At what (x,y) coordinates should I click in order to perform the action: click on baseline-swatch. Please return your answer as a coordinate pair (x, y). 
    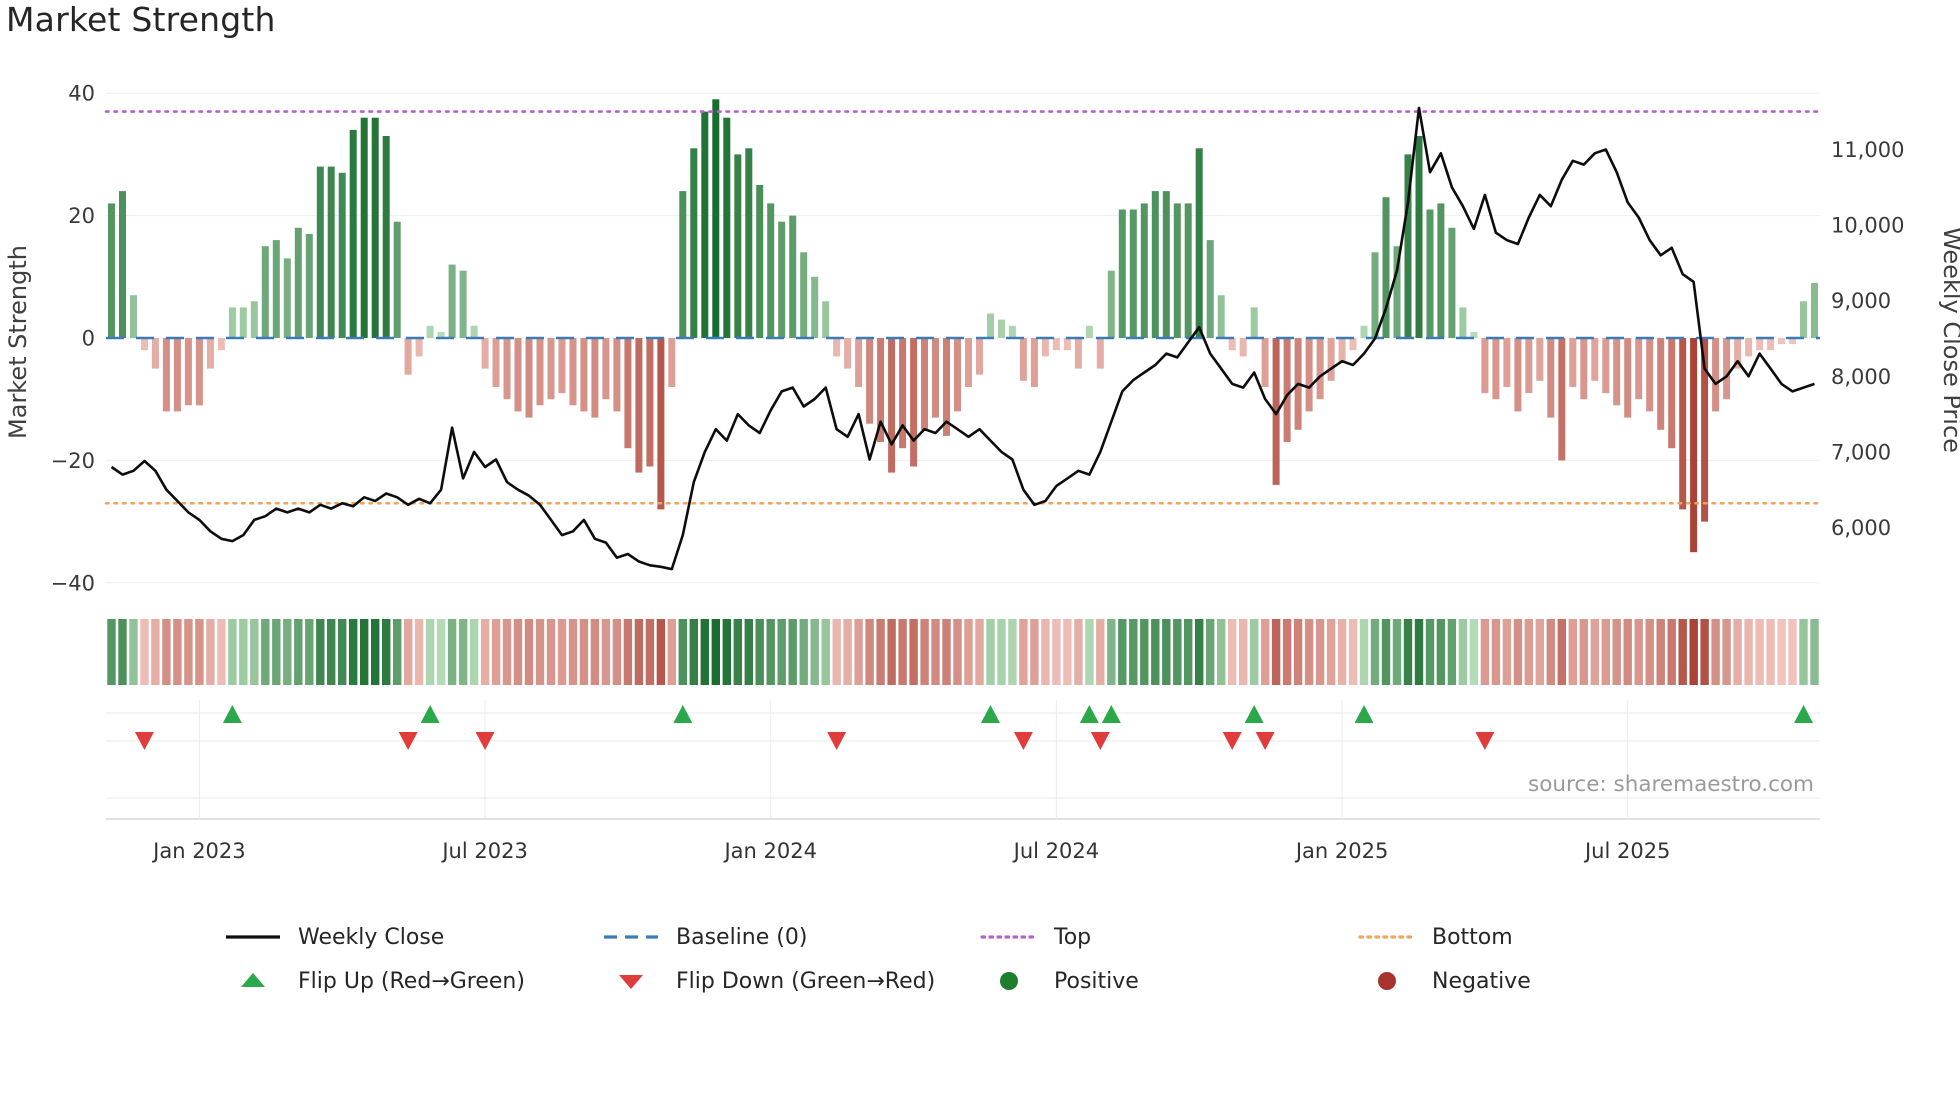
    Looking at the image, I should click on (631, 937).